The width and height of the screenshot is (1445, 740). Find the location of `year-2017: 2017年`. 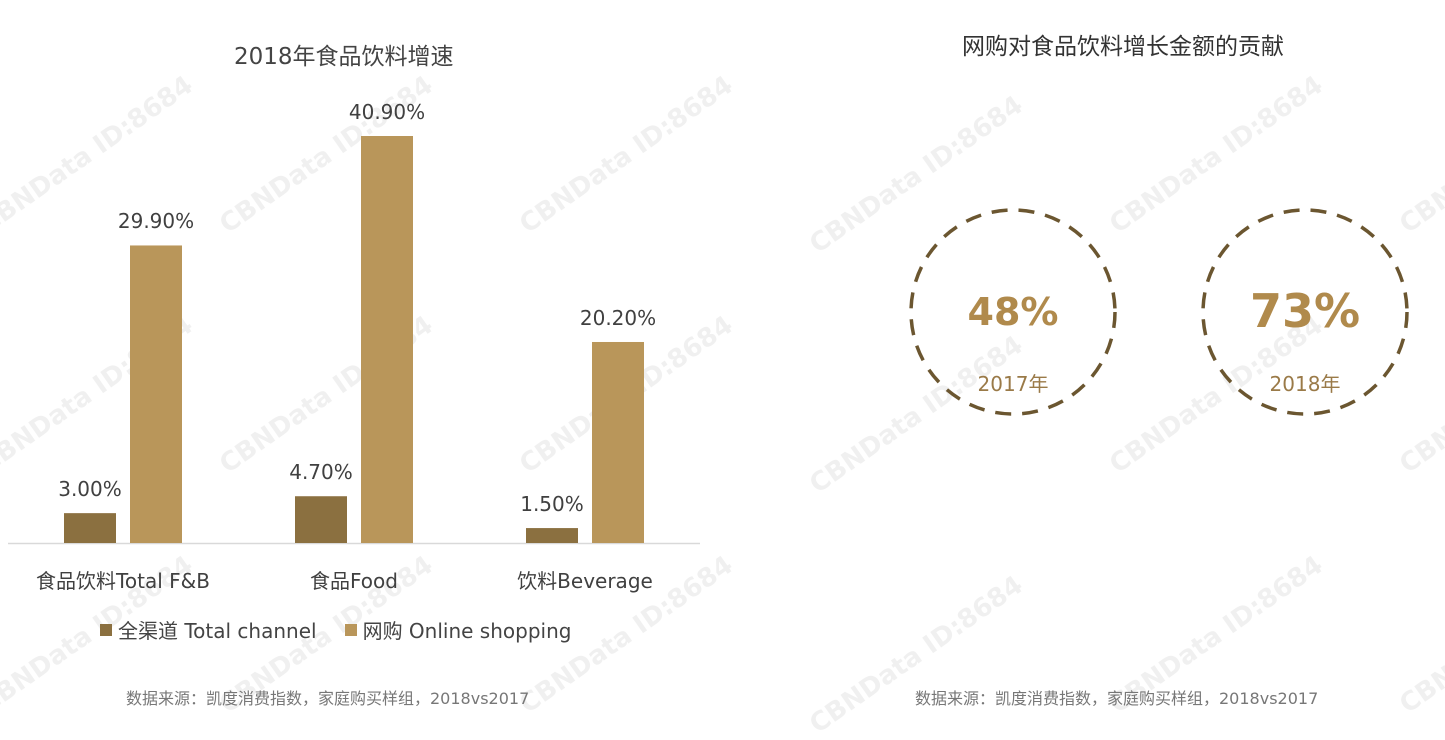

year-2017: 2017年 is located at coordinates (1013, 384).